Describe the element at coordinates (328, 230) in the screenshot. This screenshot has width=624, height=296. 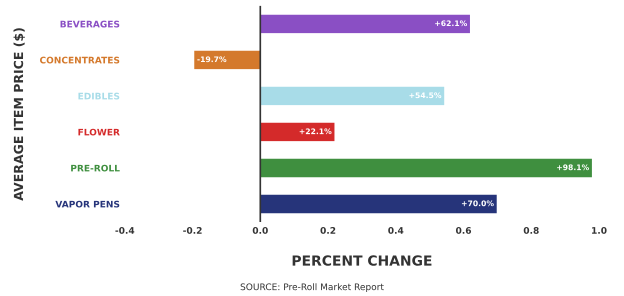
I see `x-tick-label: 0.2` at that location.